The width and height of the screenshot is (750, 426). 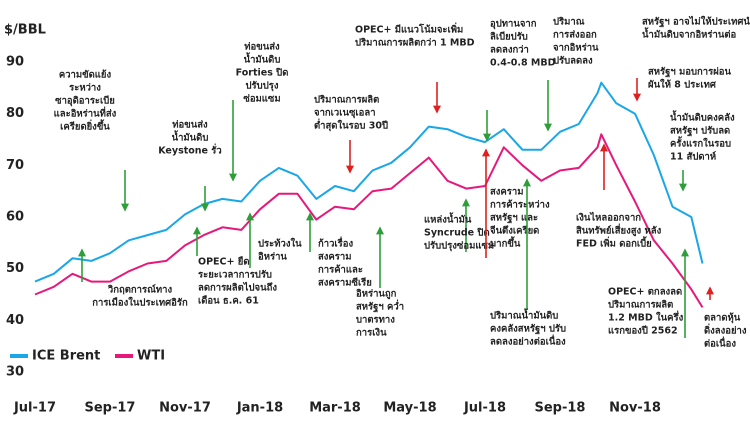 I want to click on x-tick-label: Mar-18, so click(x=335, y=408).